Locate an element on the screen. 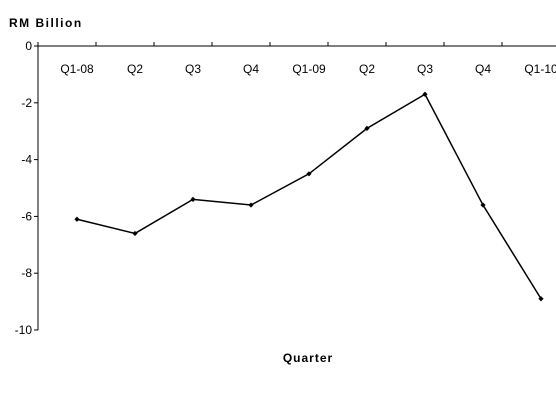 The width and height of the screenshot is (556, 394). x-tick-labels: Q1-08 Q2 Q3 Q4 Q1-09 Q2 Q3 Q4 Q1-10 is located at coordinates (308, 69).